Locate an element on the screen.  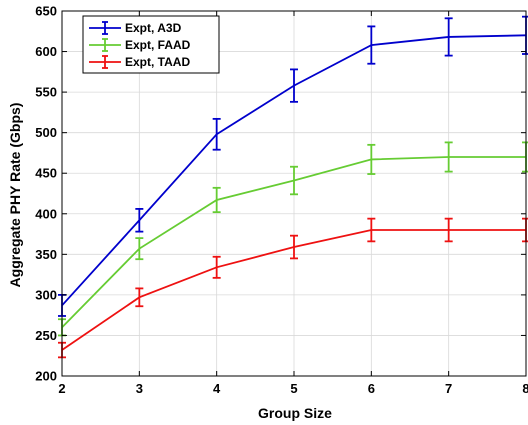
x-tick-label: 6 is located at coordinates (371, 388).